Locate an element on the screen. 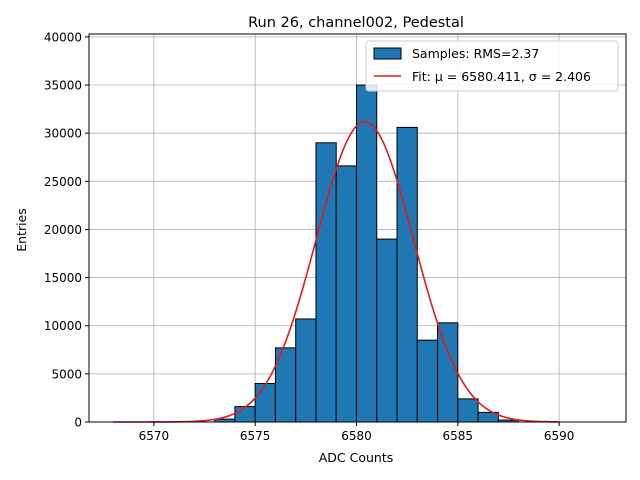 The height and width of the screenshot is (480, 640). y-tick-label: 30000 is located at coordinates (63, 134).